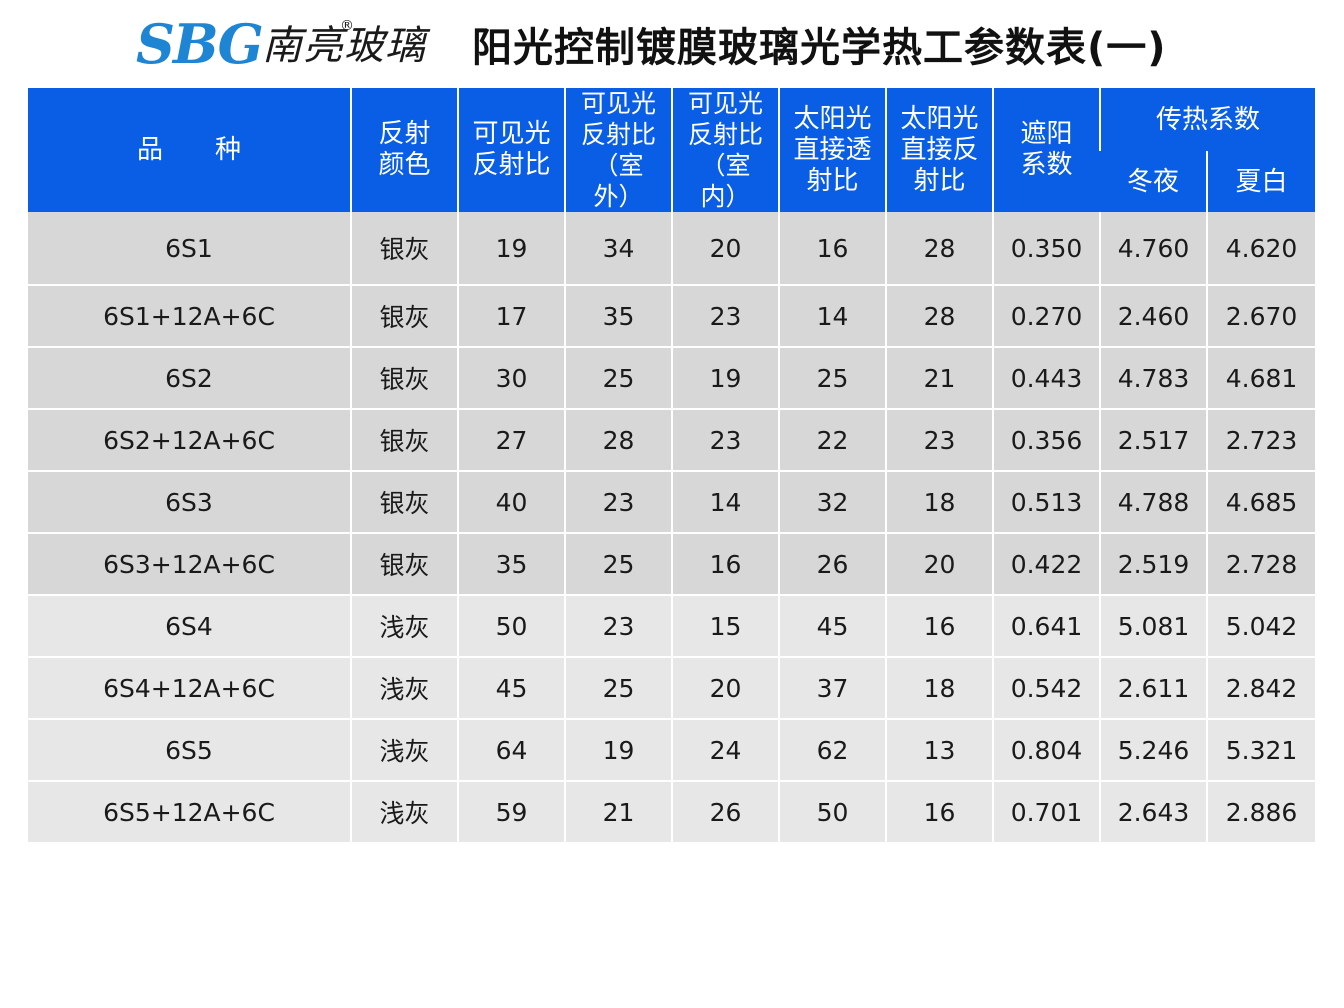 This screenshot has width=1344, height=1008. I want to click on cell-visible-indoor: 15, so click(725, 625).